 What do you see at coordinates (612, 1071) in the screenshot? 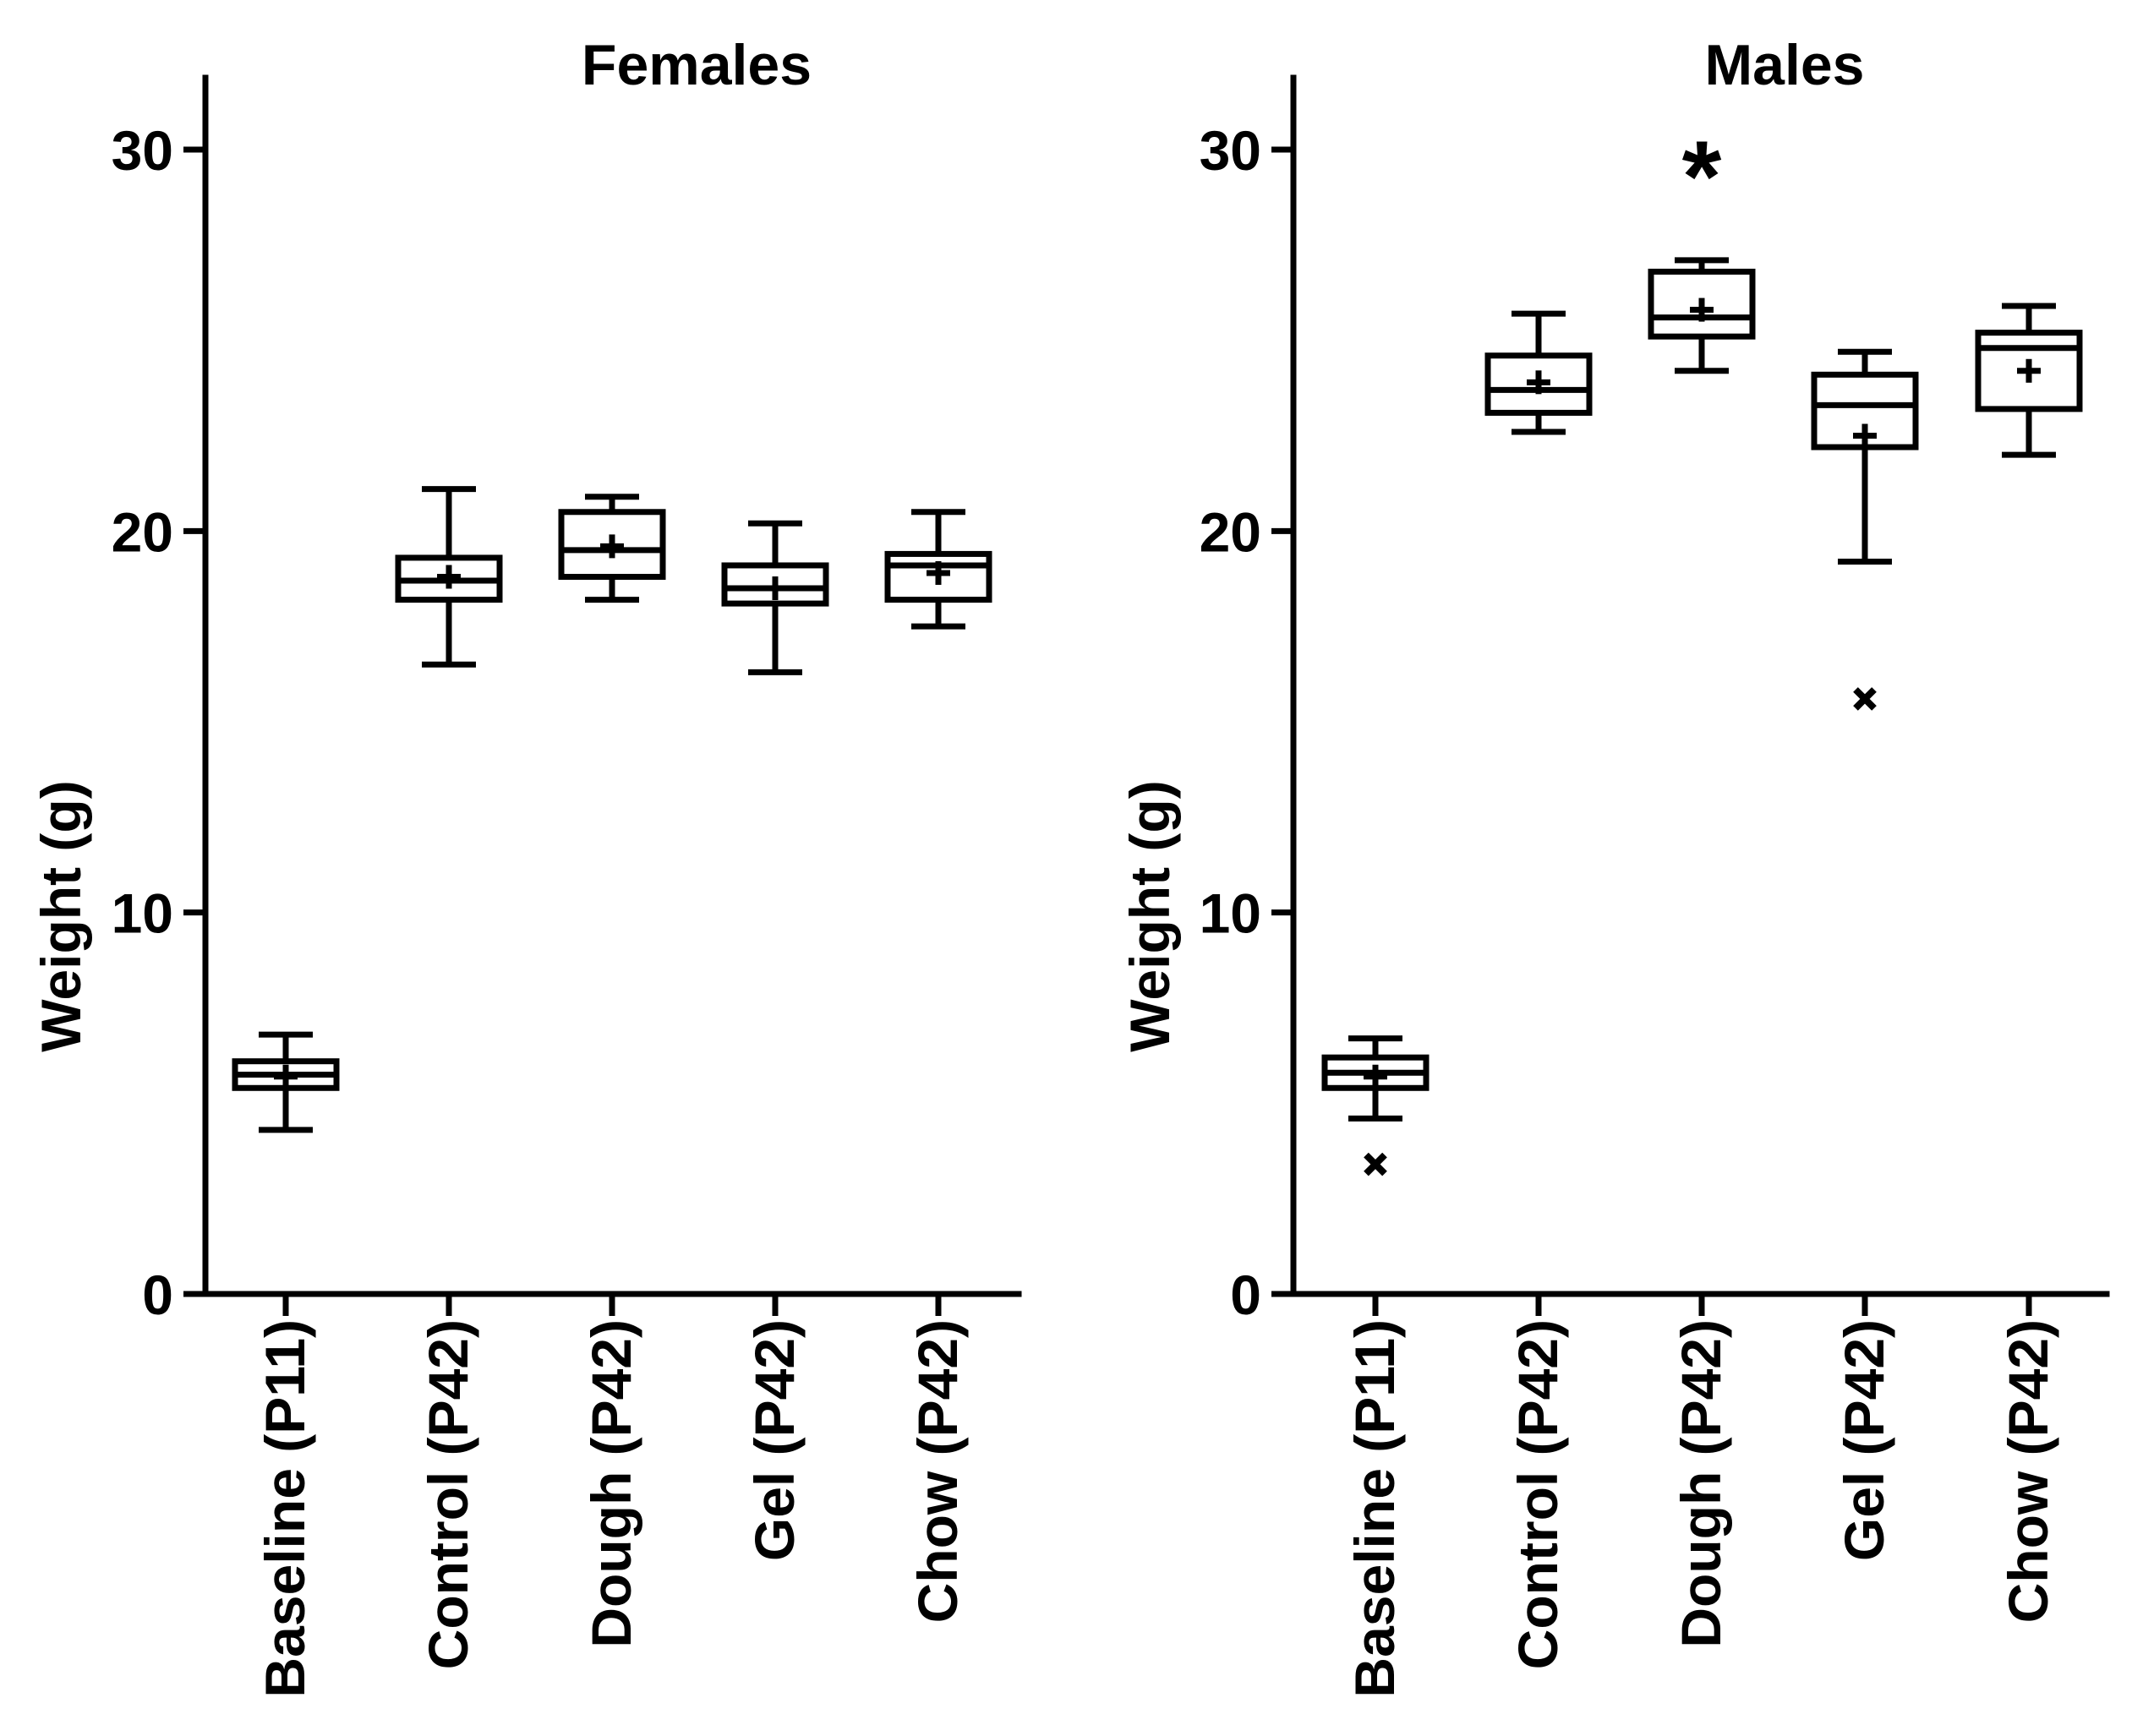
I see `box-dough: Dough (P42)` at bounding box center [612, 1071].